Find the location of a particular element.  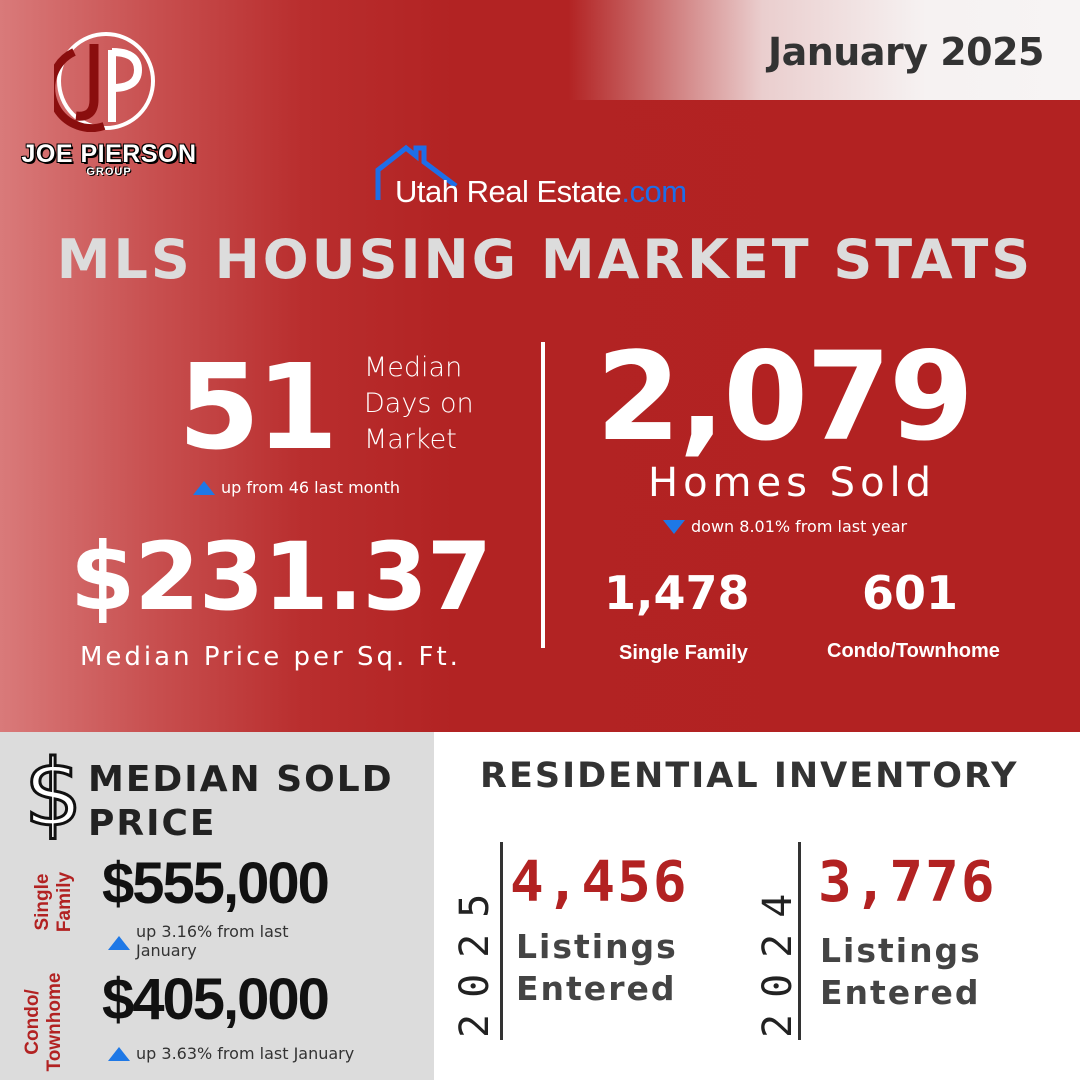

report-date: January 2025 is located at coordinates (906, 52).